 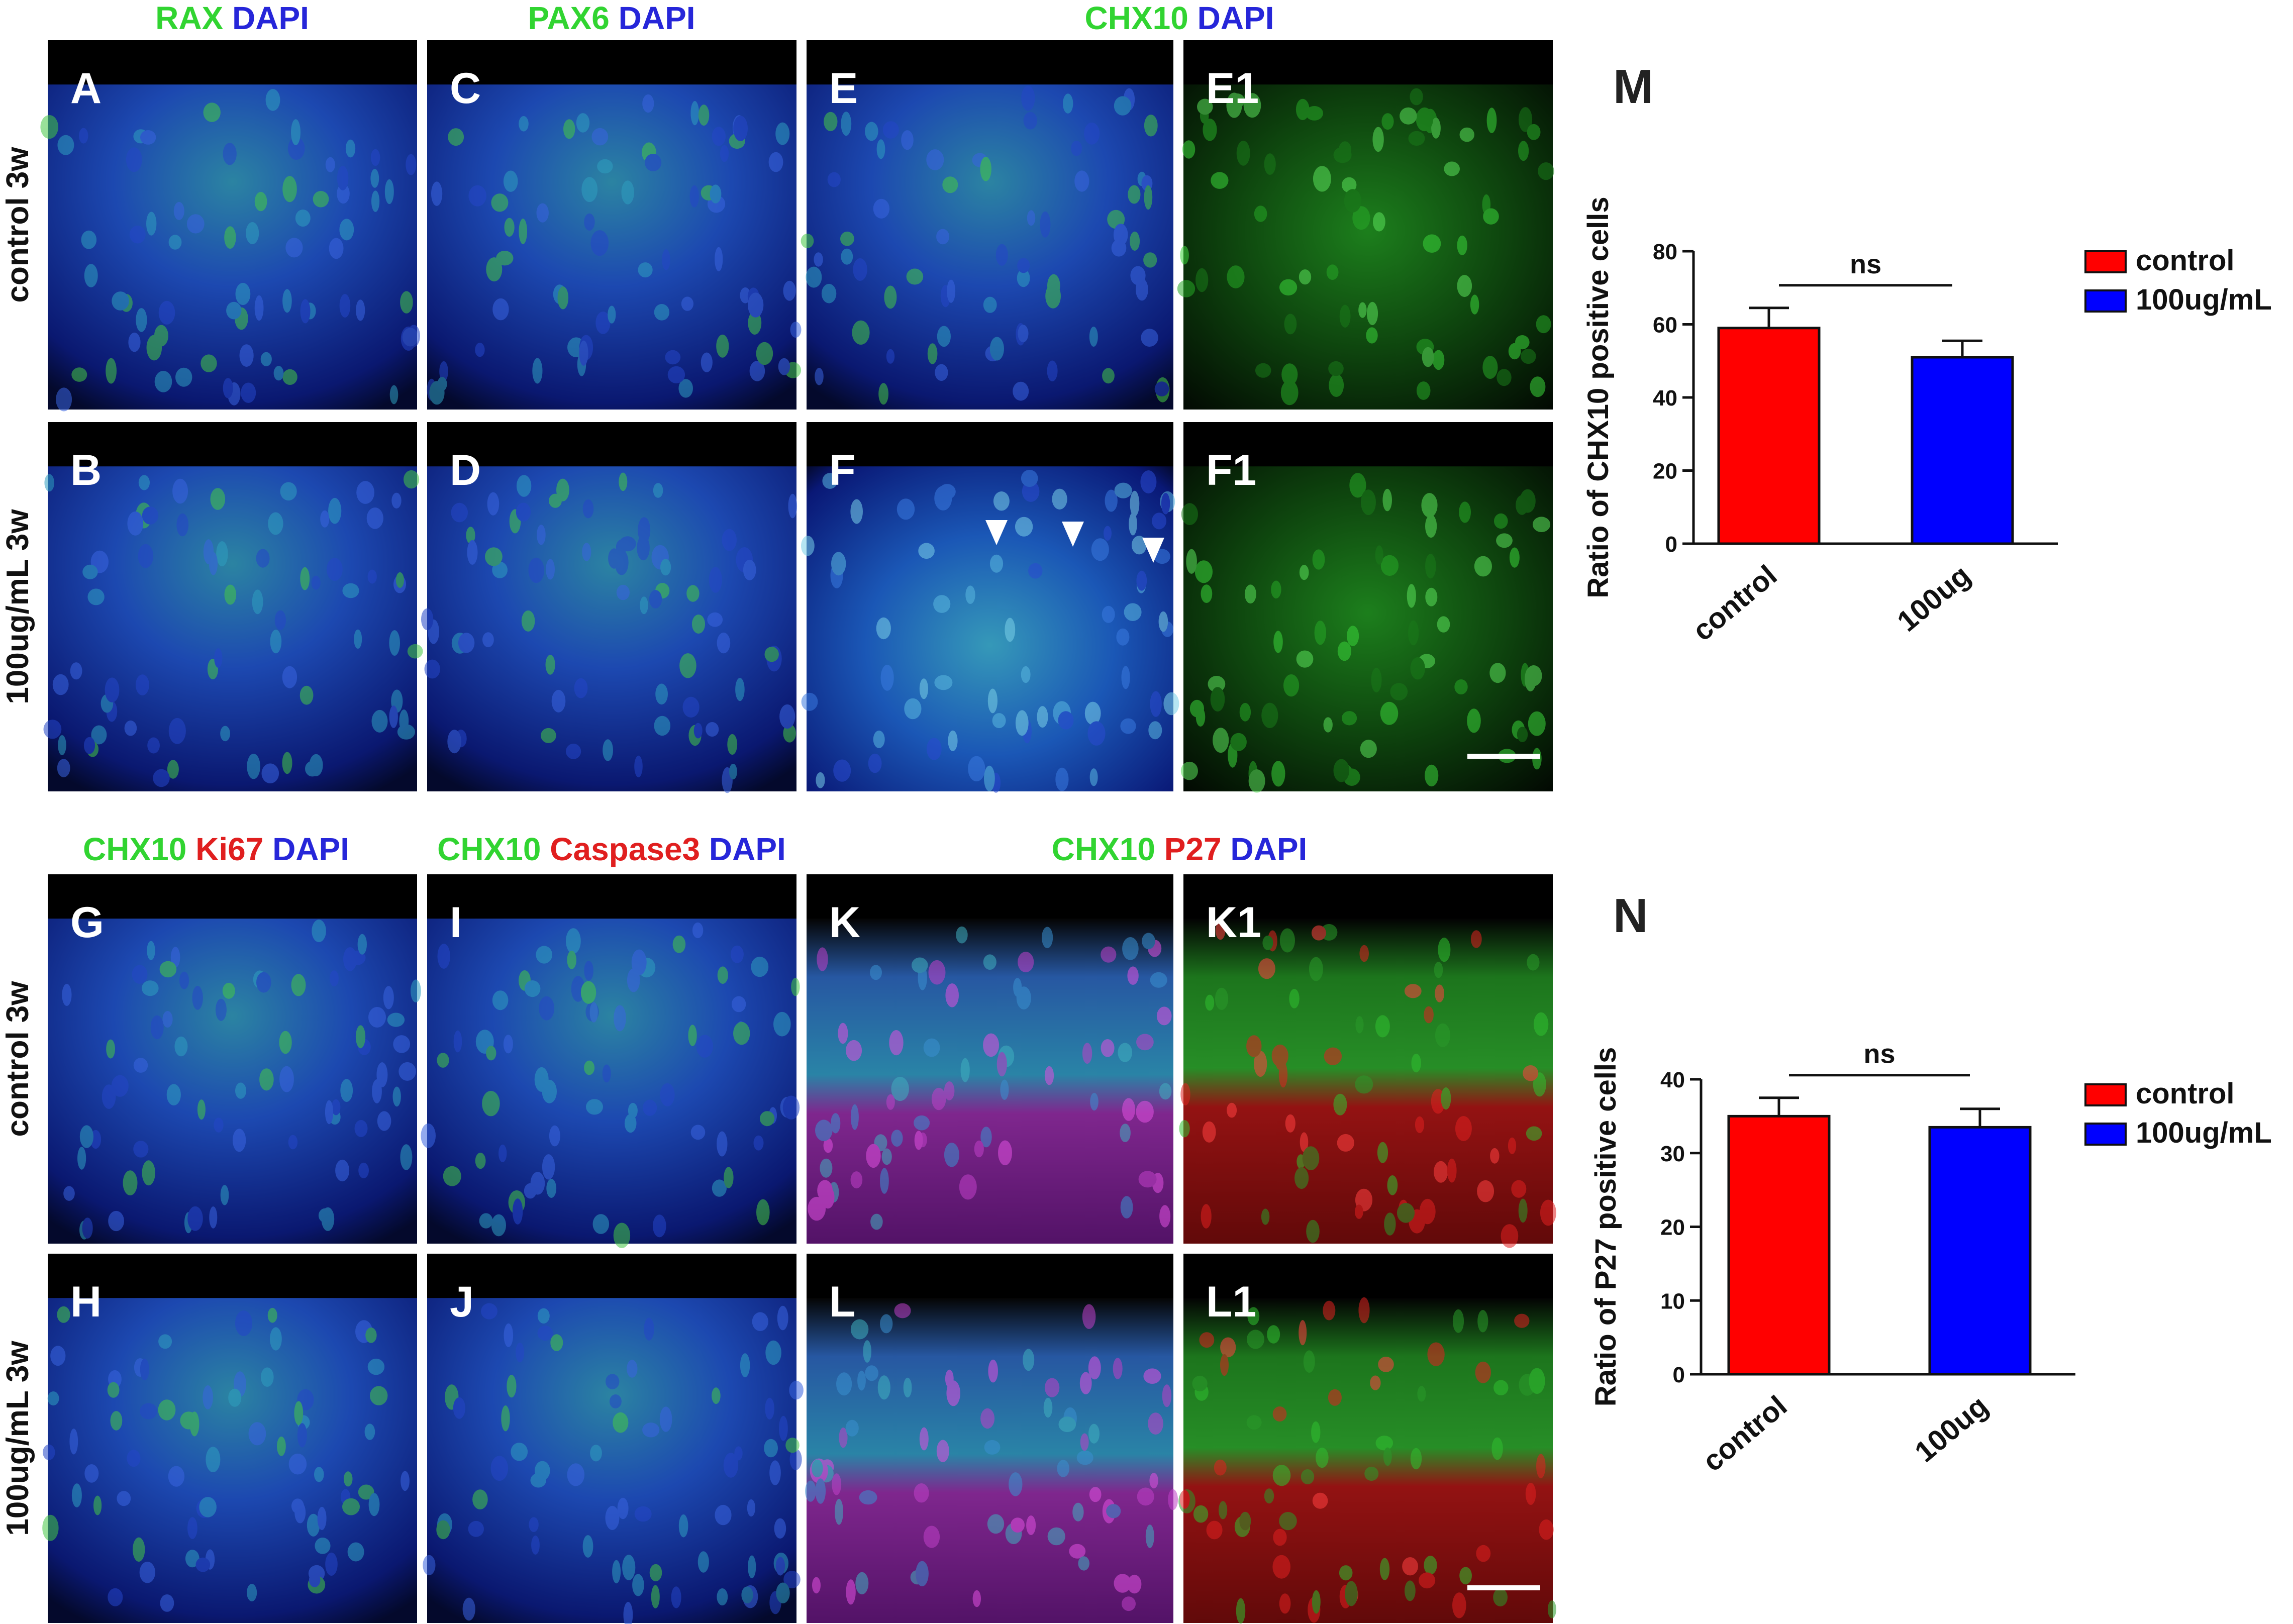 What do you see at coordinates (842, 1302) in the screenshot?
I see `panel-label-l: L` at bounding box center [842, 1302].